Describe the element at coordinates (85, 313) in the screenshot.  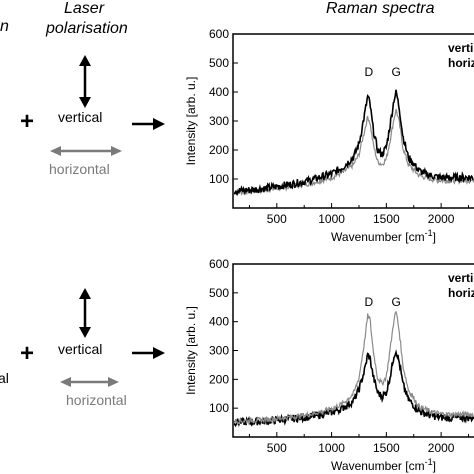
I see `vertical-arrow-row2` at that location.